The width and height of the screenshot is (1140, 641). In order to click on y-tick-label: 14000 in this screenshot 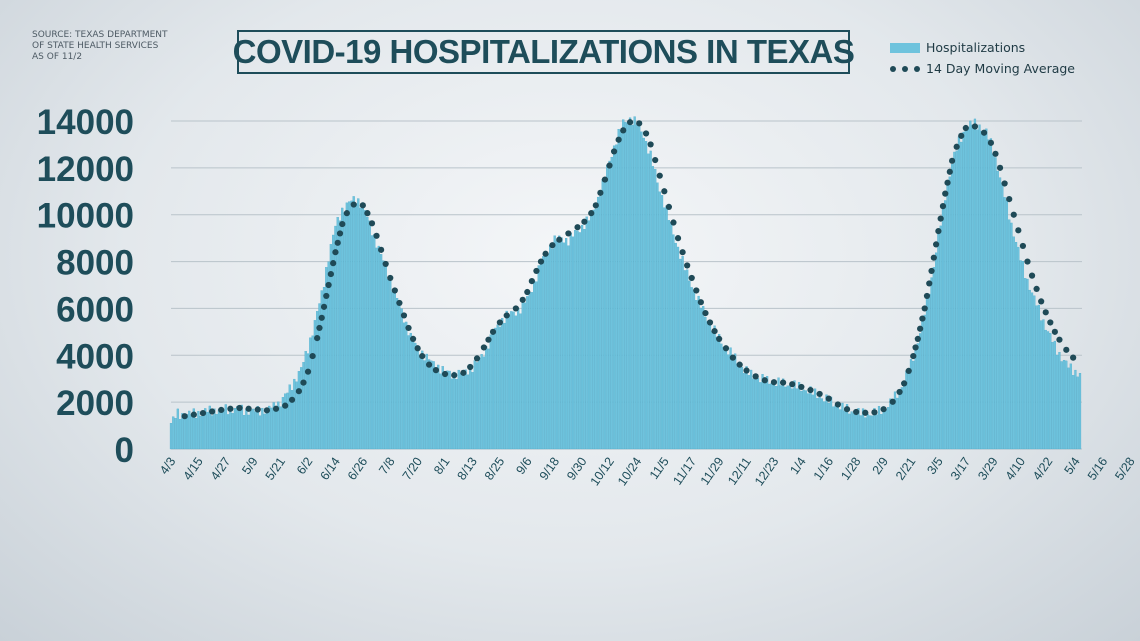, I will do `click(85, 122)`.